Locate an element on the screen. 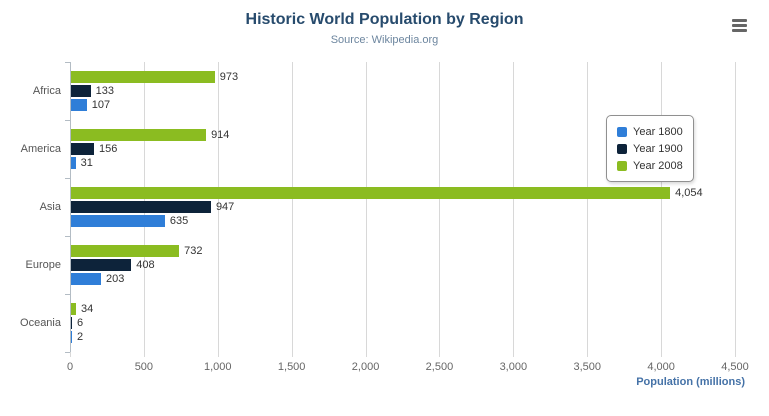 This screenshot has width=769, height=416. x-axis-tick-label: 3,000 is located at coordinates (513, 367).